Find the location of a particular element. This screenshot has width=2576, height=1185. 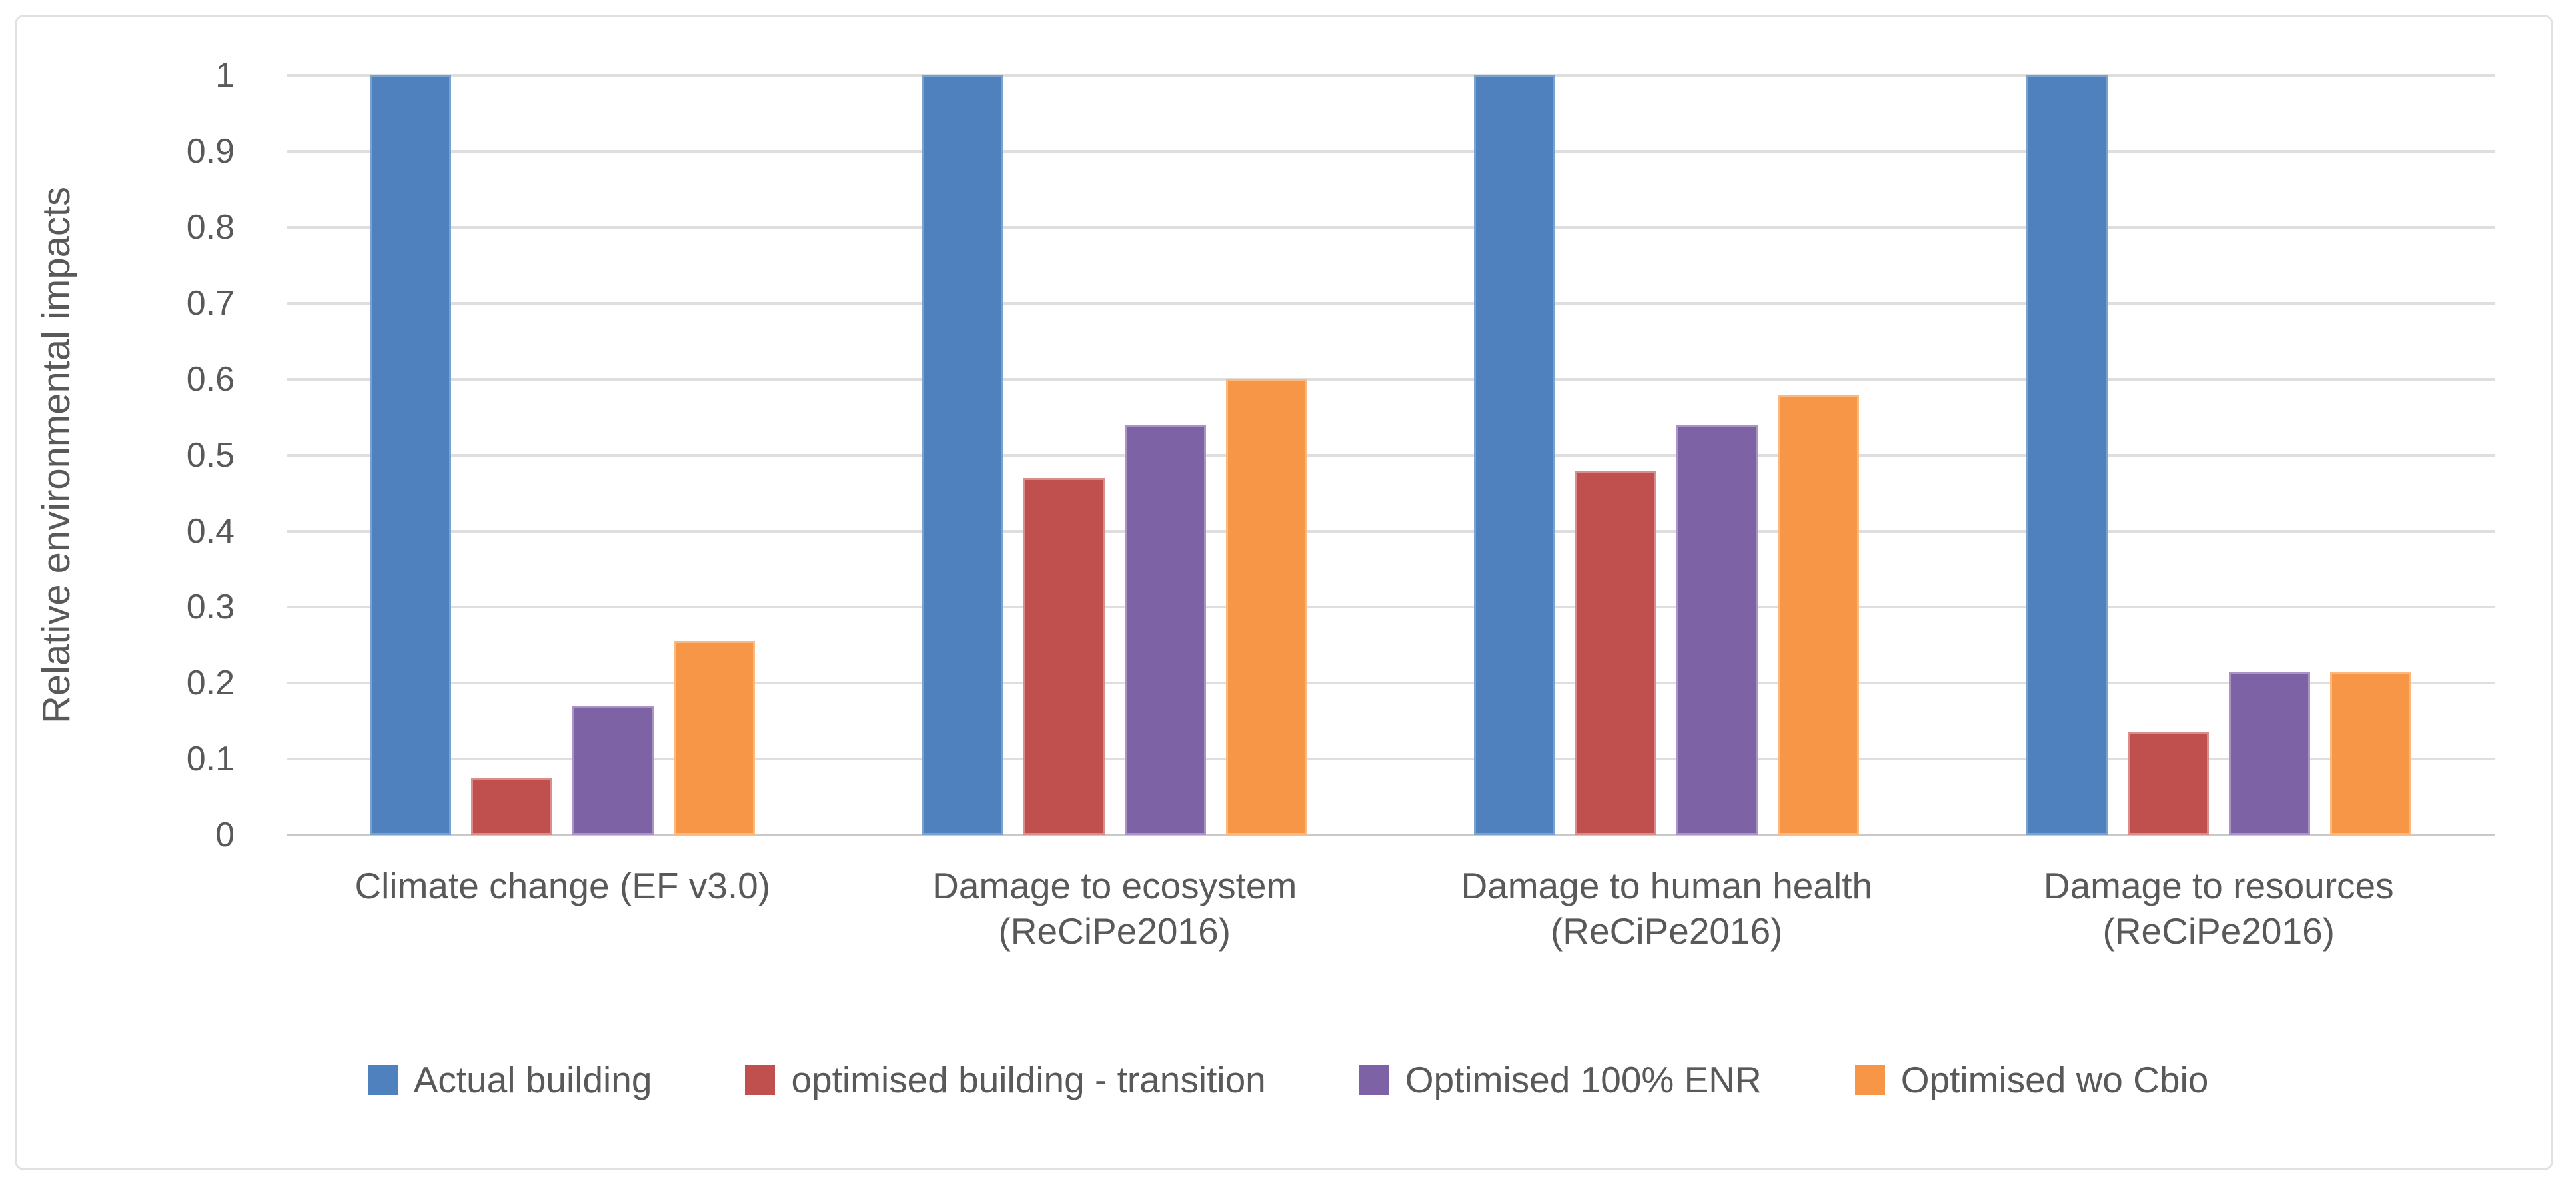

category-label-line: Damage to human health is located at coordinates (1667, 885).